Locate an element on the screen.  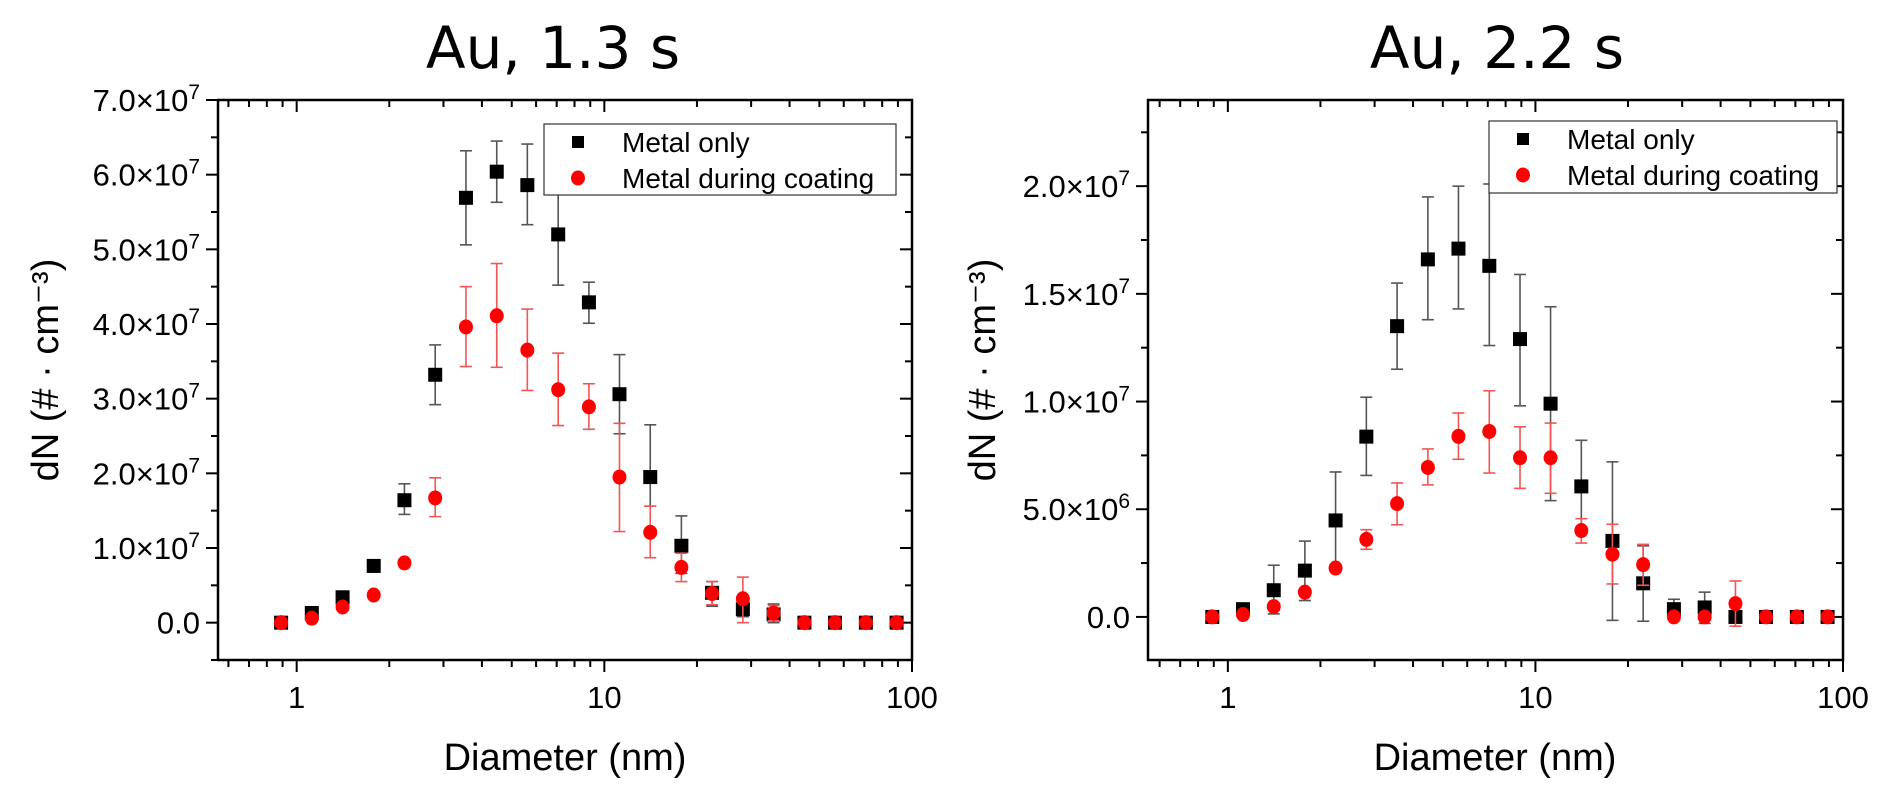
y-tick-label: 3.0×10⁷ is located at coordinates (146, 398).